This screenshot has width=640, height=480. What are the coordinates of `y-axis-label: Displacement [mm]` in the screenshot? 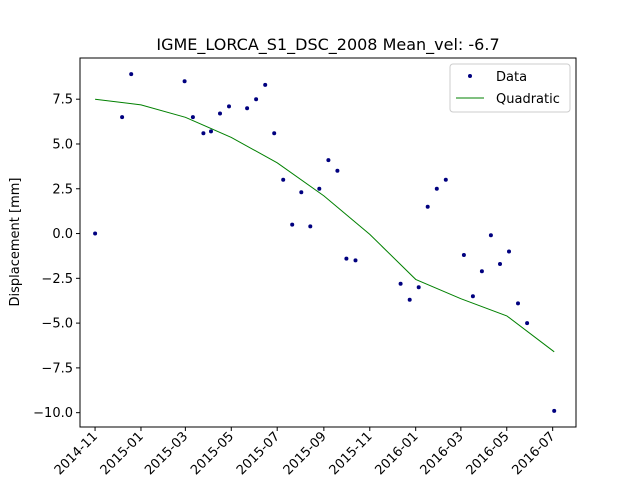 It's located at (15, 242).